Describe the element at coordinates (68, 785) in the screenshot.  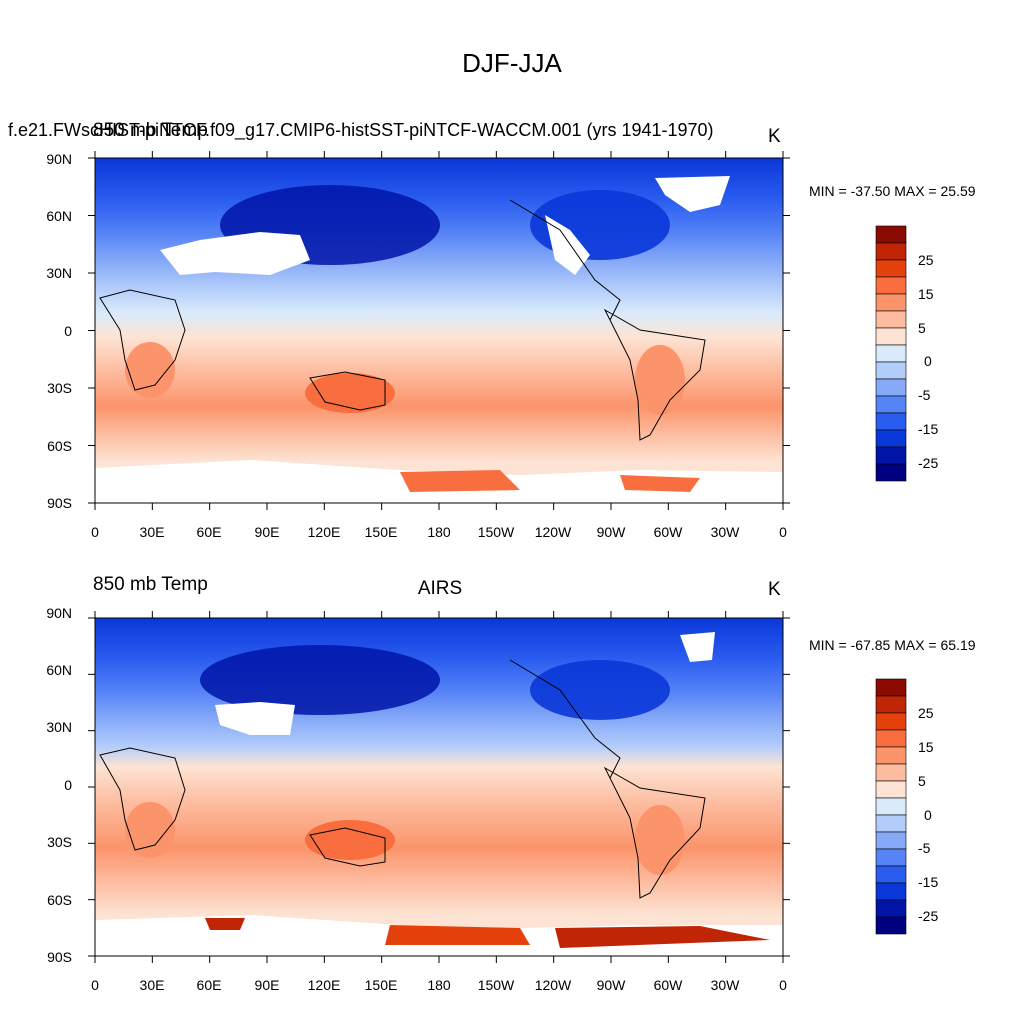
I see `panel2-lat-label: 0` at that location.